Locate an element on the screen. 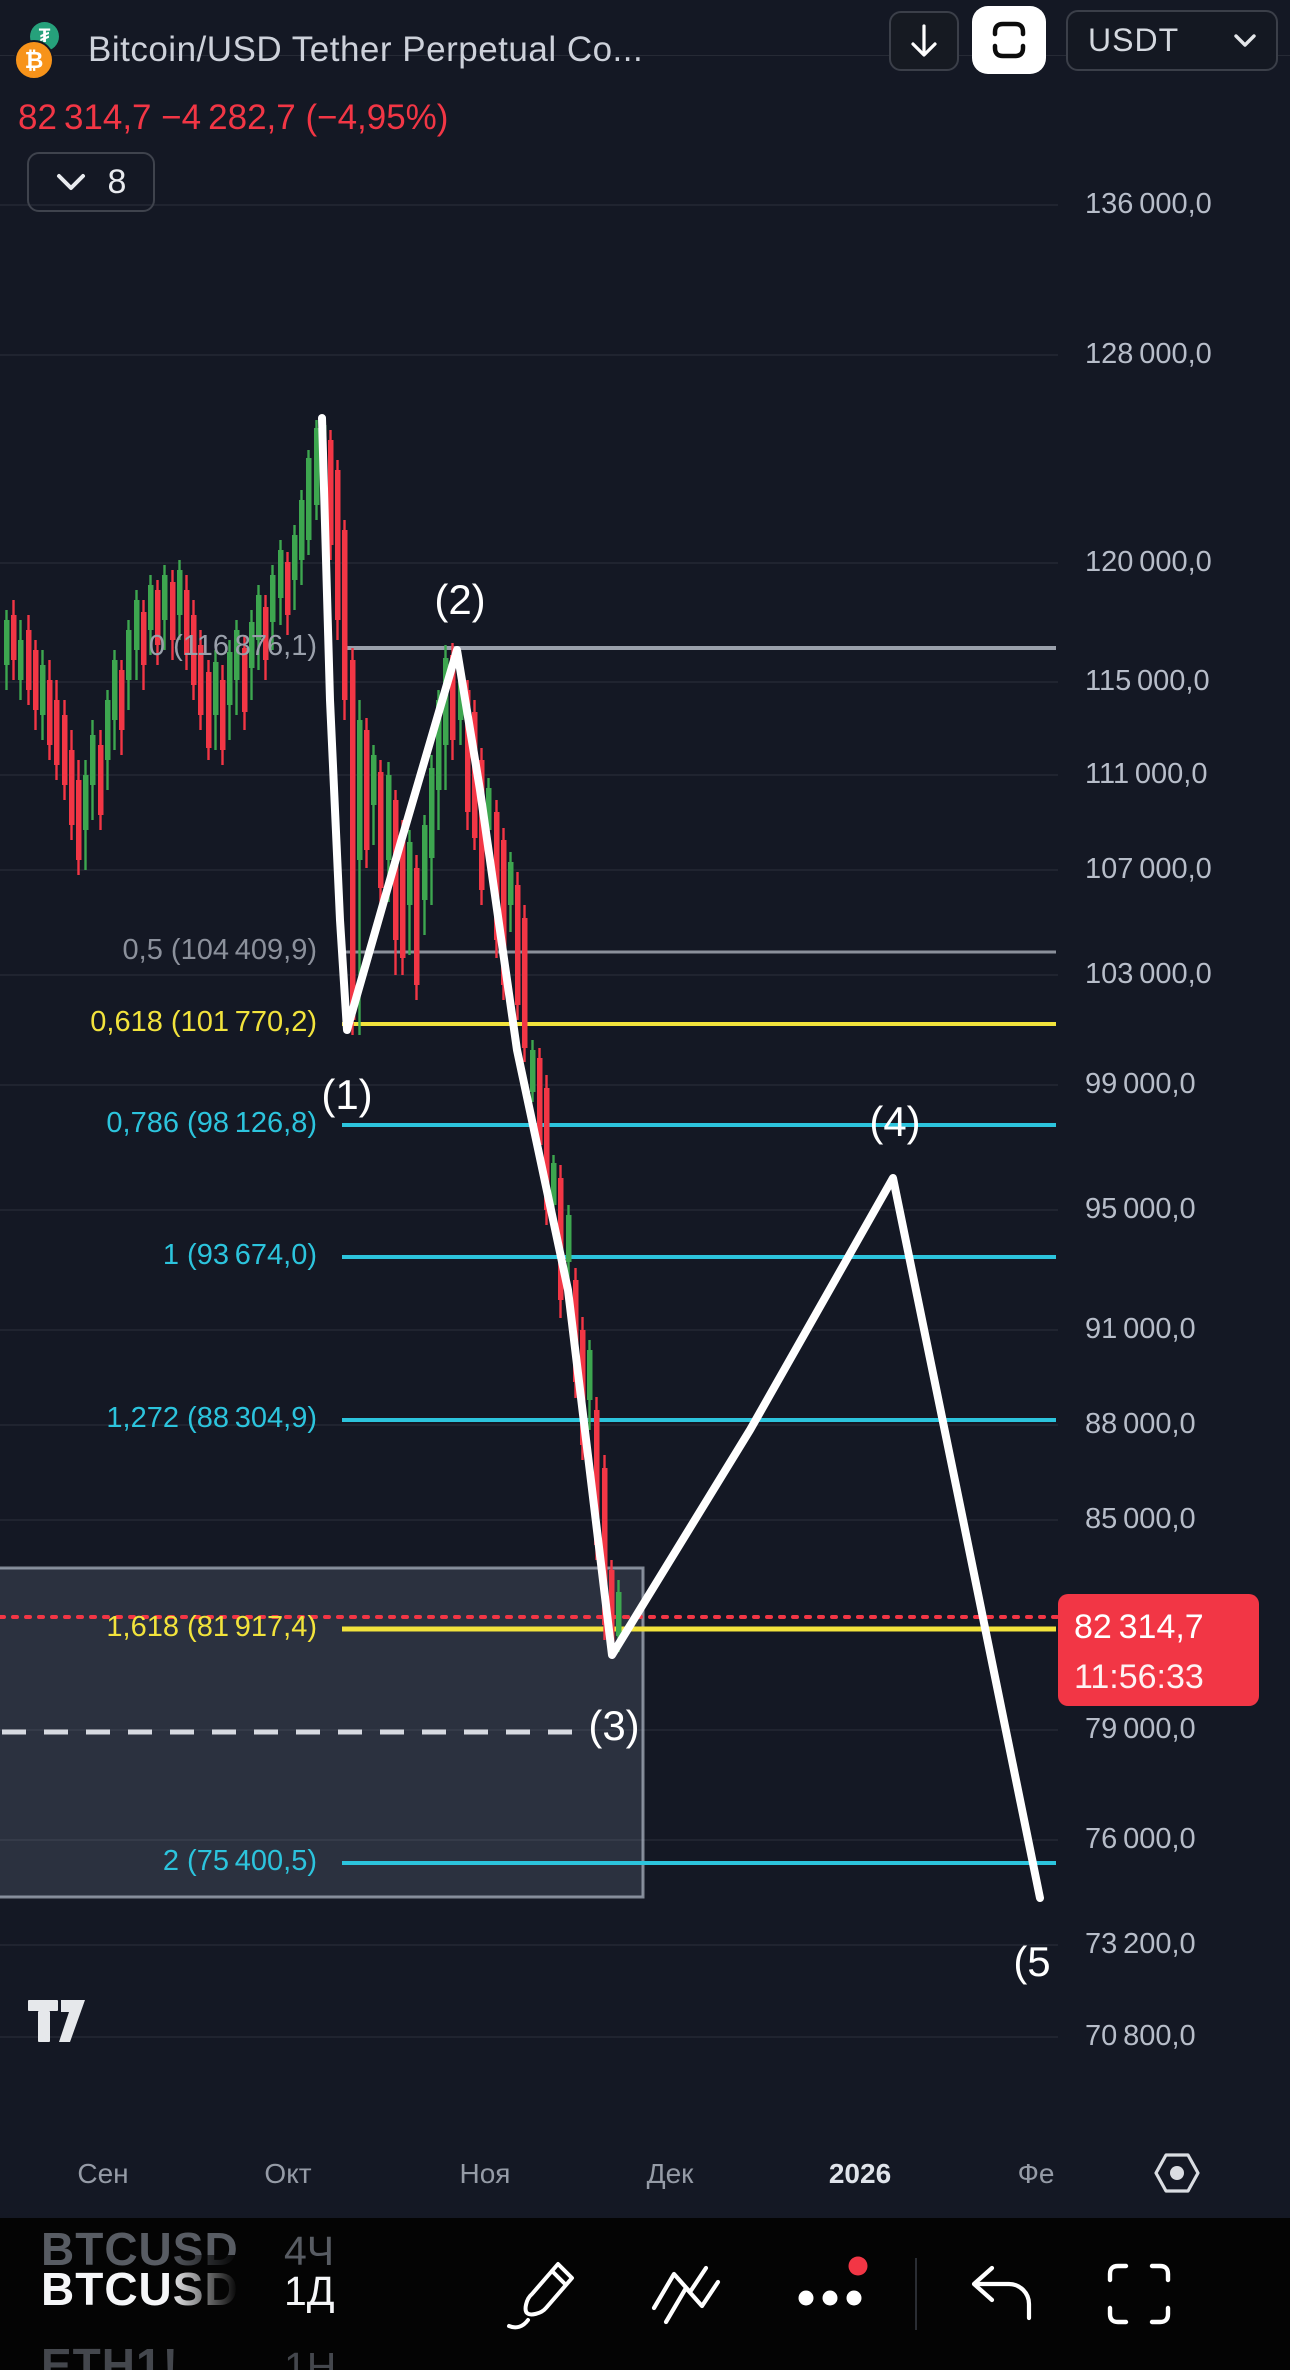  currency-select: USDT is located at coordinates (1172, 40).